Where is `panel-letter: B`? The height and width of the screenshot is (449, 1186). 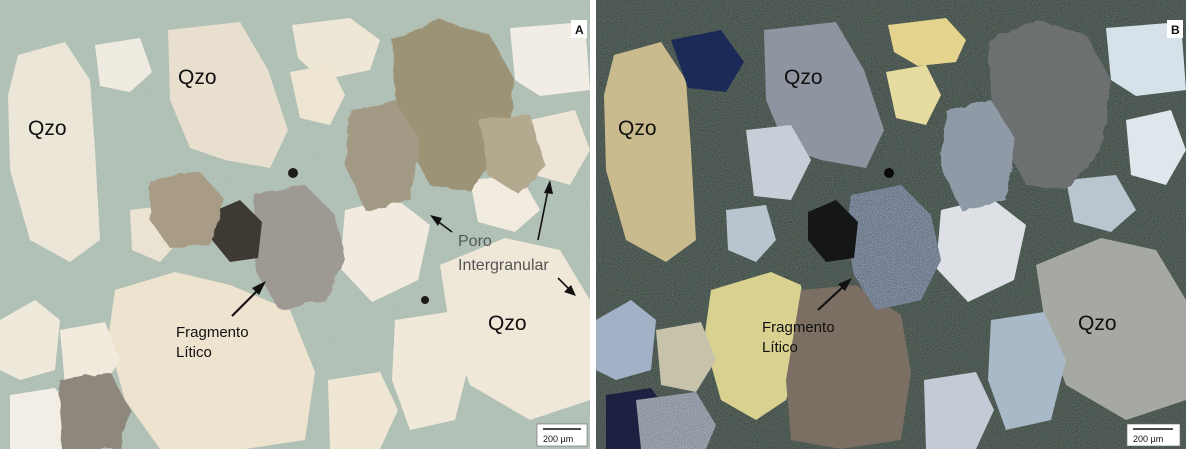
panel-letter: B is located at coordinates (1175, 30).